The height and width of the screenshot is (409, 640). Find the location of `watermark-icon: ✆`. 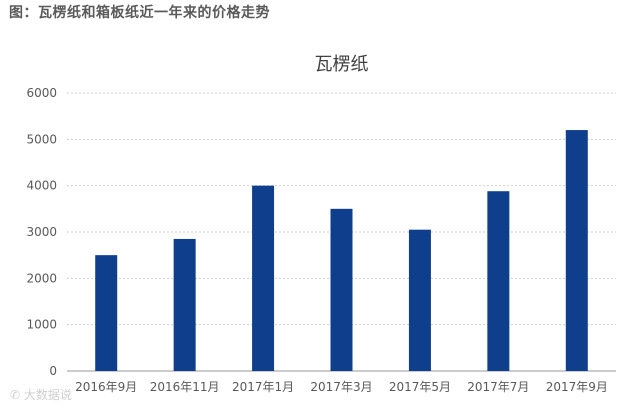

watermark-icon: ✆ is located at coordinates (17, 395).